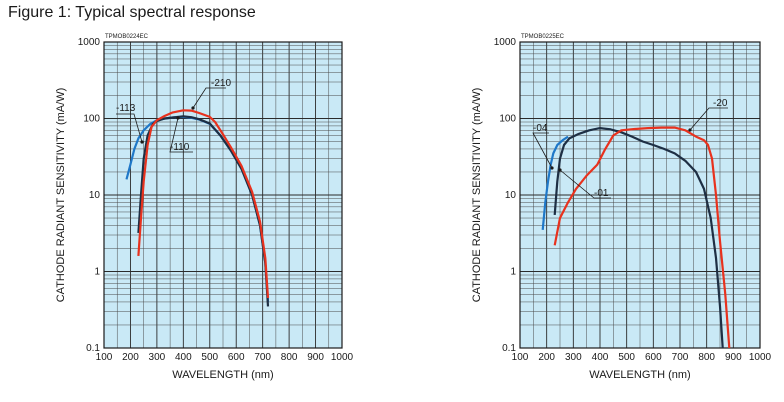  What do you see at coordinates (126, 108) in the screenshot?
I see `annotation-label: -113` at bounding box center [126, 108].